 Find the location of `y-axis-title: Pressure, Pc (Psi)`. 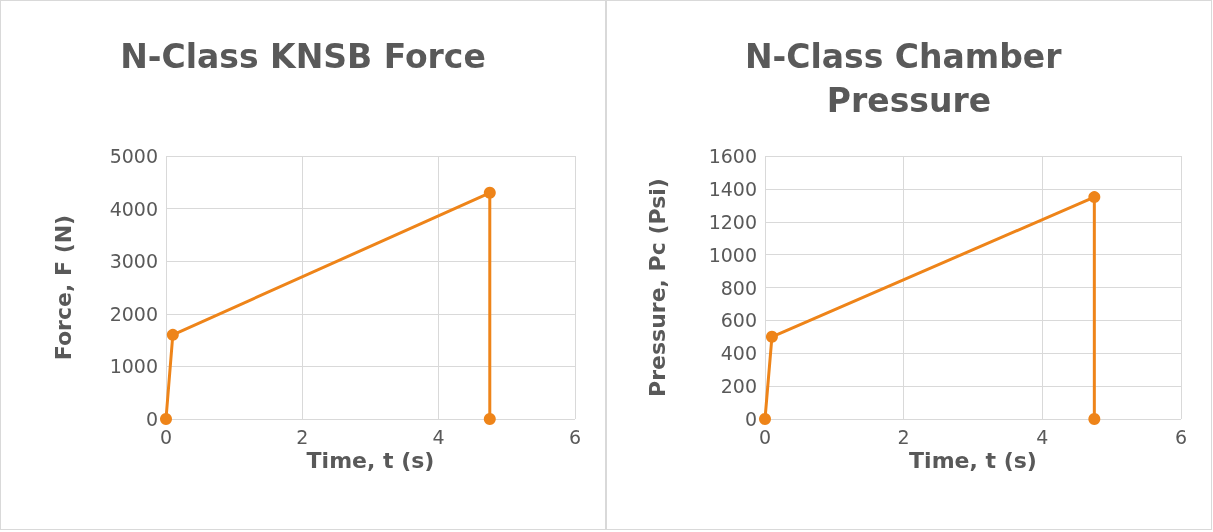

y-axis-title: Pressure, Pc (Psi) is located at coordinates (657, 287).